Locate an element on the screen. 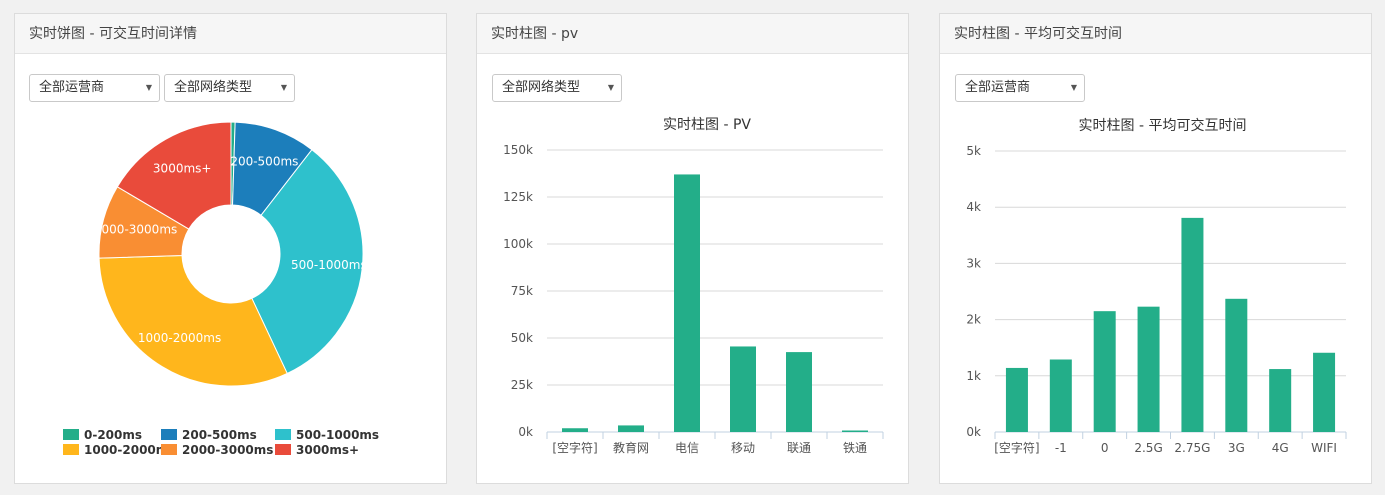  pie-slice-label: 2000-3000ms is located at coordinates (135, 230).